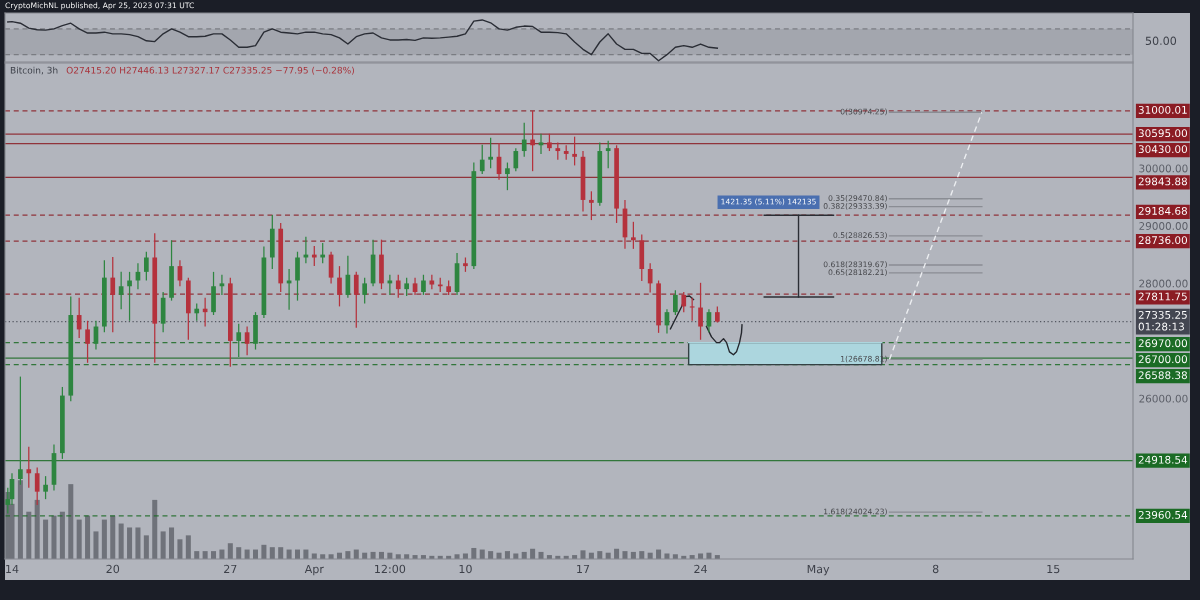 This screenshot has width=1200, height=600. I want to click on y-tick-label: 28000.00, so click(1163, 283).